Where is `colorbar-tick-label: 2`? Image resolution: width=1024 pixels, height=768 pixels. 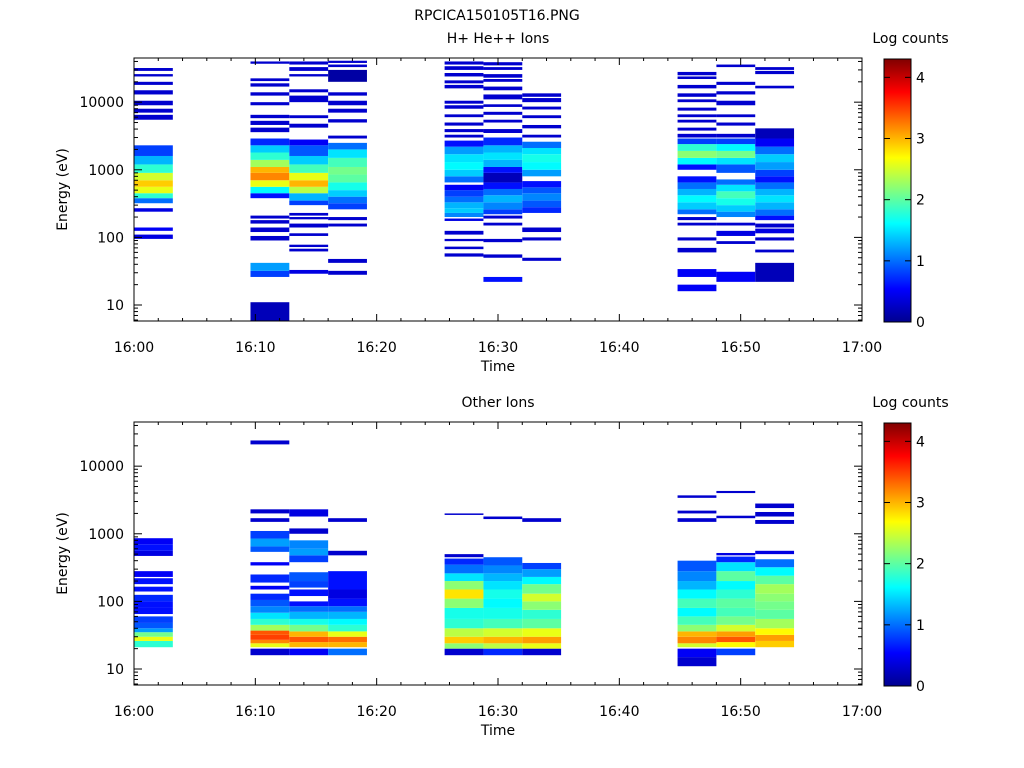
colorbar-tick-label: 2 is located at coordinates (920, 565).